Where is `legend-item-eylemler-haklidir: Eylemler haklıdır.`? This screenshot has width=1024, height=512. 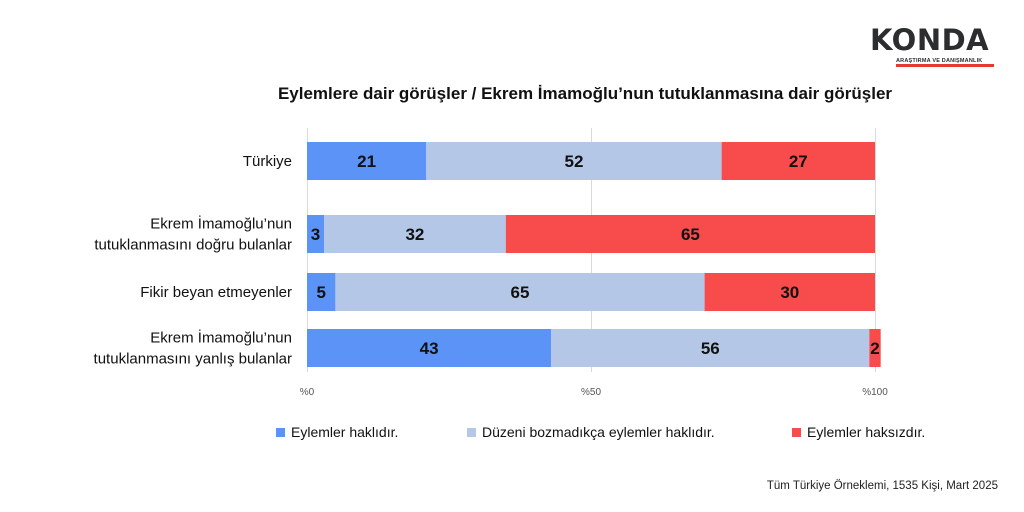 legend-item-eylemler-haklidir: Eylemler haklıdır. is located at coordinates (337, 432).